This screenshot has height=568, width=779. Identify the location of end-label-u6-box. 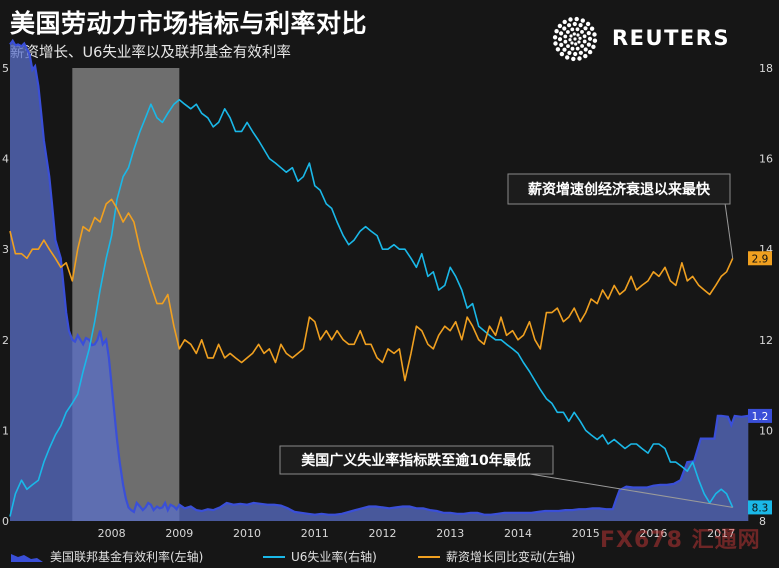
(760, 507).